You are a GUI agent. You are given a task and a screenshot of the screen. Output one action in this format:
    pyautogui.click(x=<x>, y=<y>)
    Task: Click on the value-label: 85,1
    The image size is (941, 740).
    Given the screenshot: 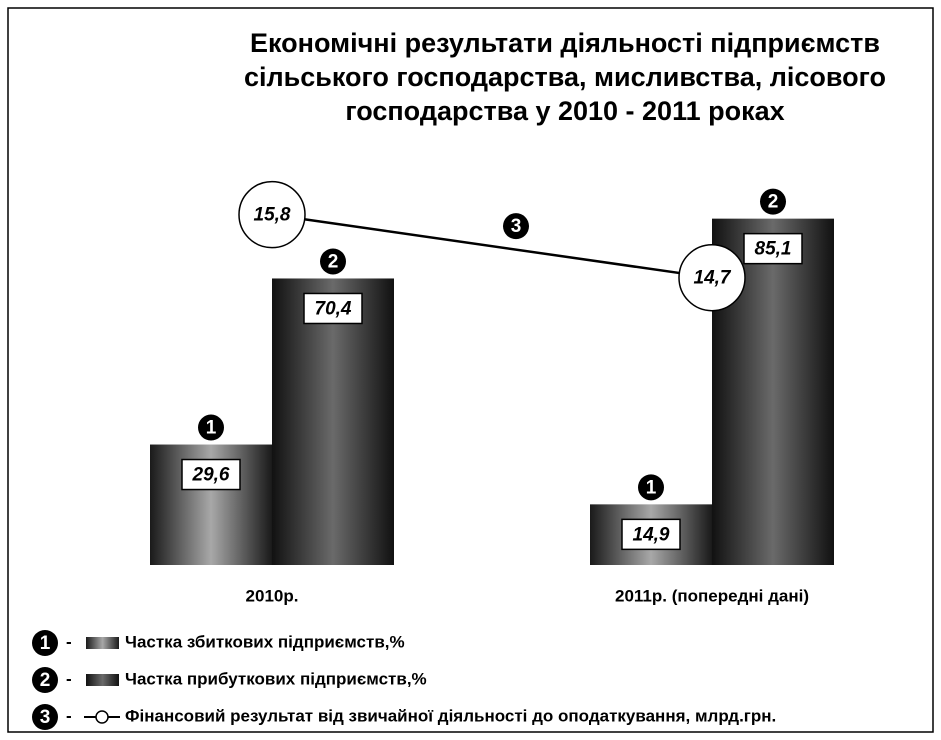 What is the action you would take?
    pyautogui.click(x=773, y=249)
    